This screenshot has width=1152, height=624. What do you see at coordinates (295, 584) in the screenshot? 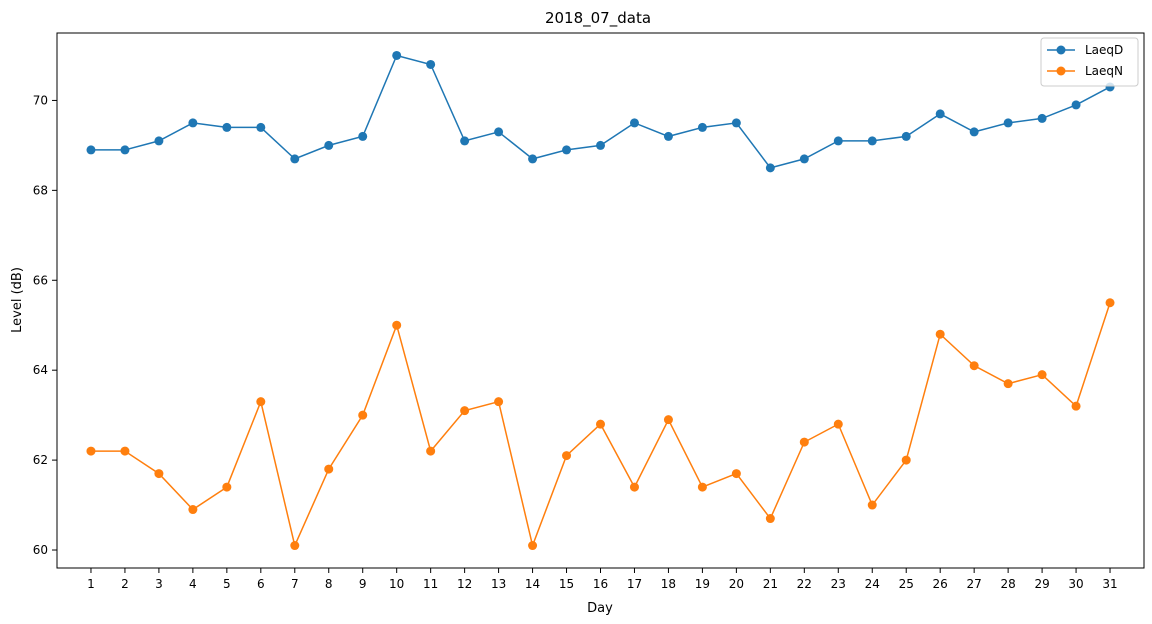
I see `x-tick-label: 7` at bounding box center [295, 584].